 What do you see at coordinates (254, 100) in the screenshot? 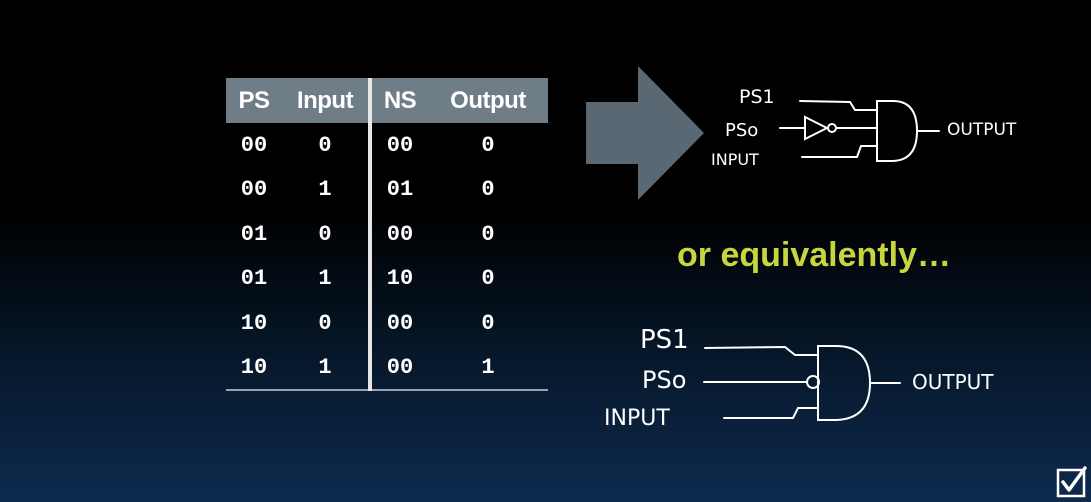
I see `header-ps: PS` at bounding box center [254, 100].